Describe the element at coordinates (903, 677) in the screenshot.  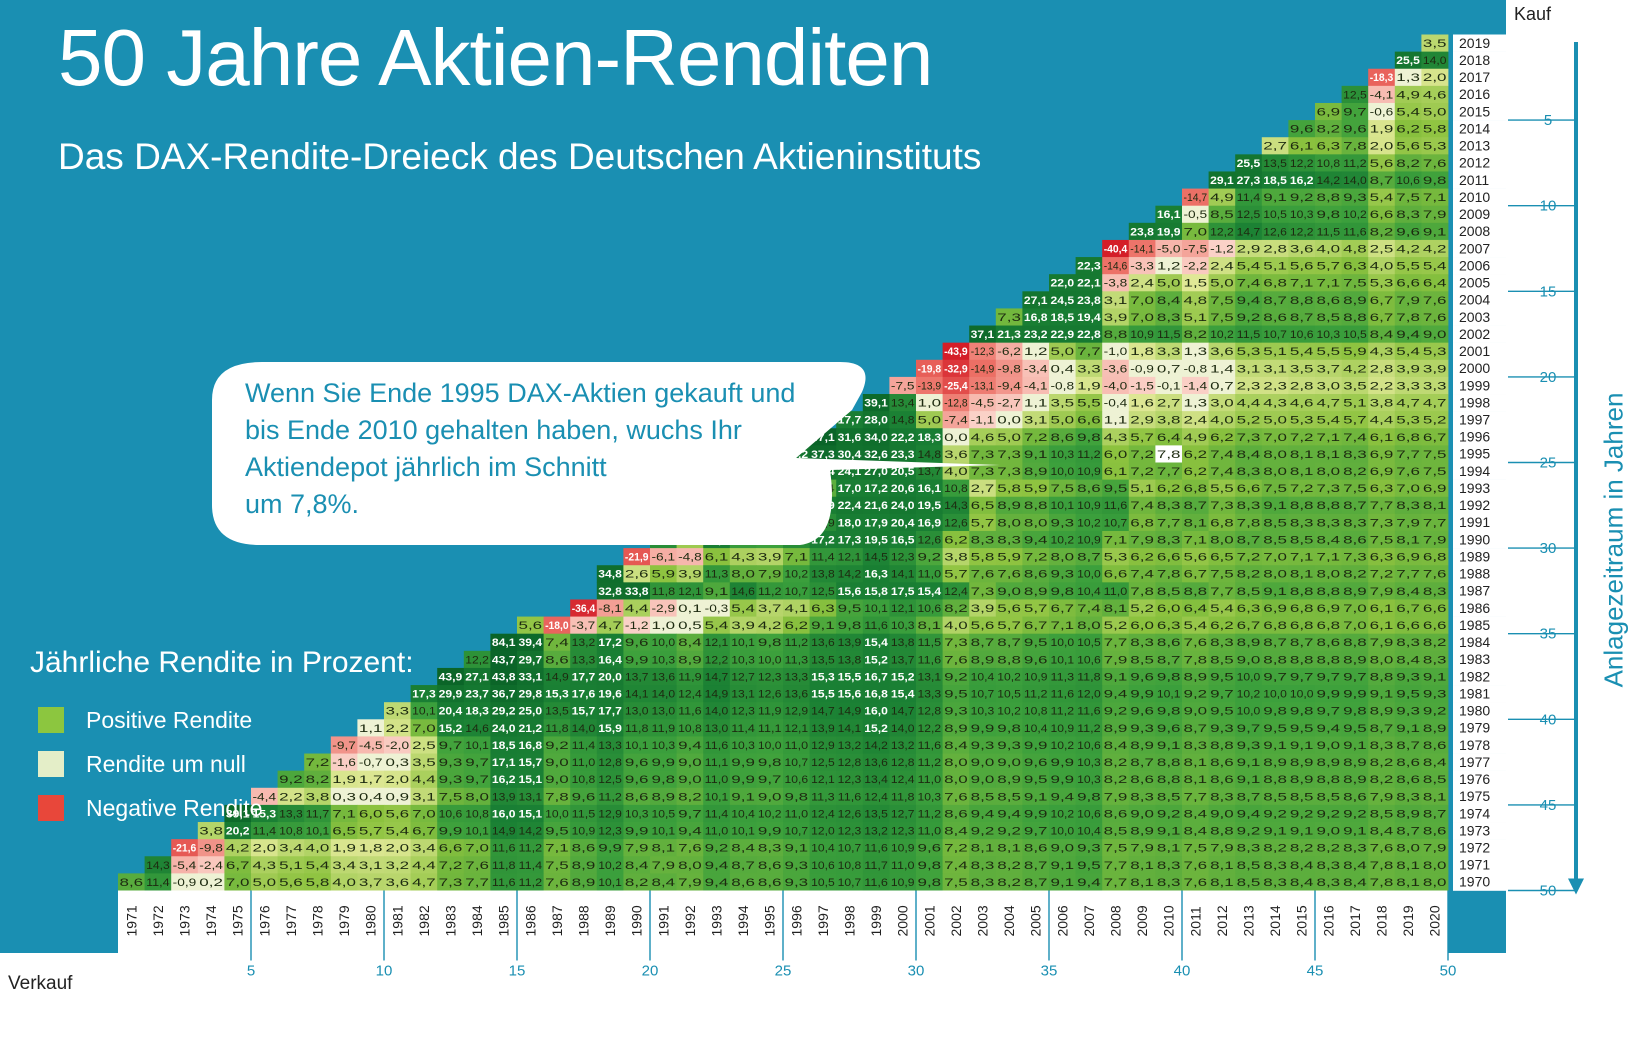
I see `heatmap-cell-label: 15,2` at that location.